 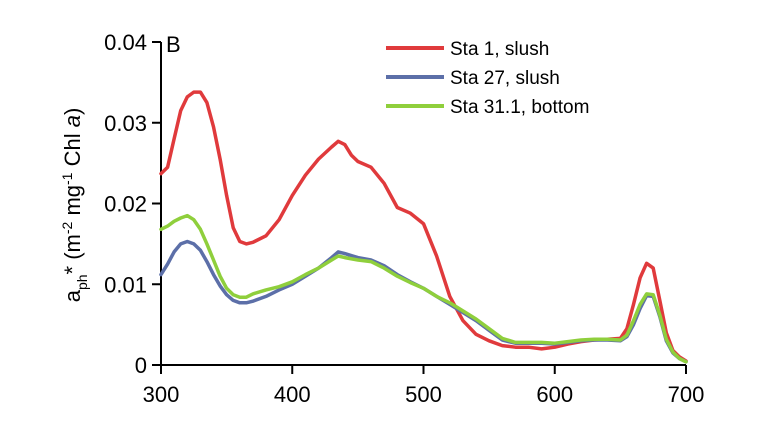 I want to click on y-label-part: -1, so click(x=67, y=178).